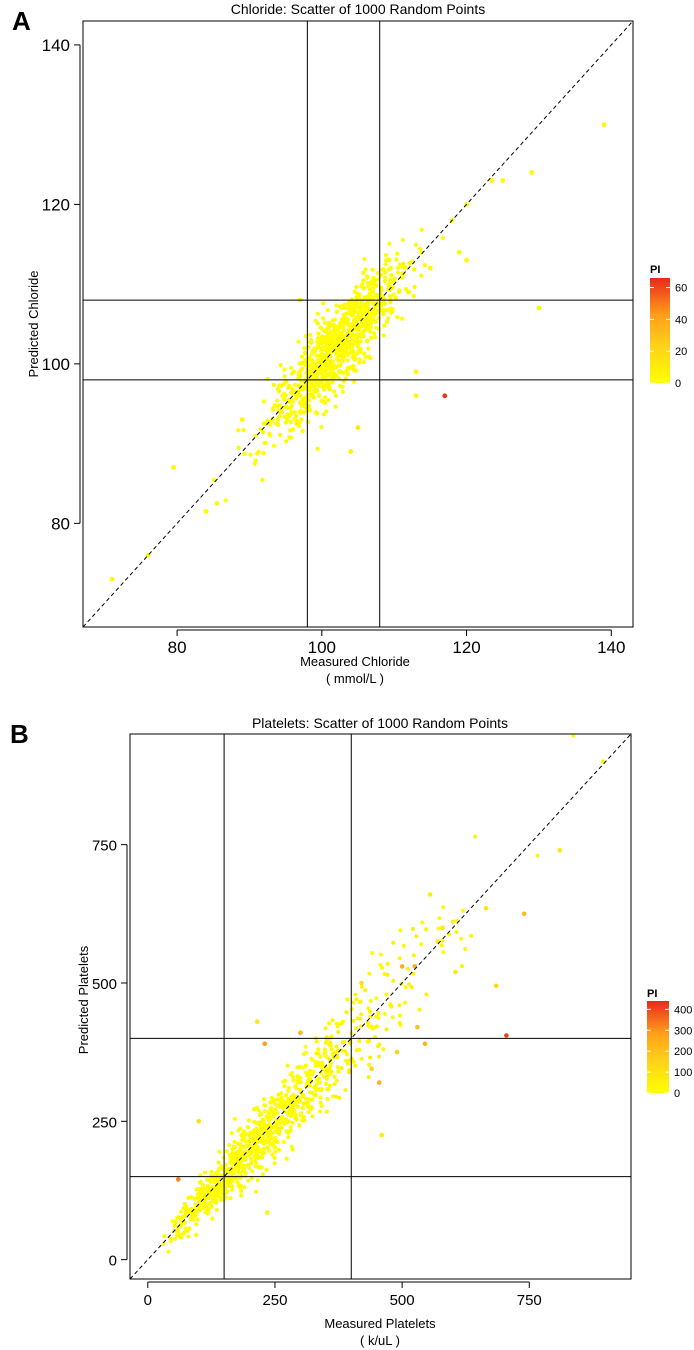 The width and height of the screenshot is (694, 1350). Describe the element at coordinates (33, 324) in the screenshot. I see `y-axis-label: Predicted Chloride` at that location.